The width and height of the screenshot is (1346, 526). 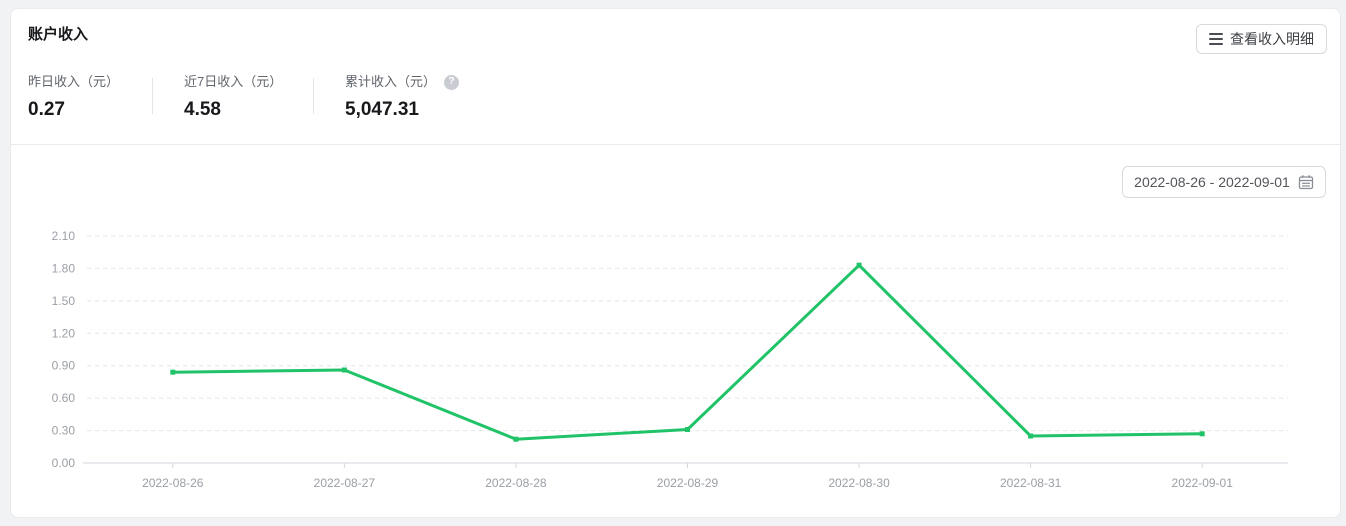 What do you see at coordinates (1203, 483) in the screenshot?
I see `svg-text: 2022-09-01` at bounding box center [1203, 483].